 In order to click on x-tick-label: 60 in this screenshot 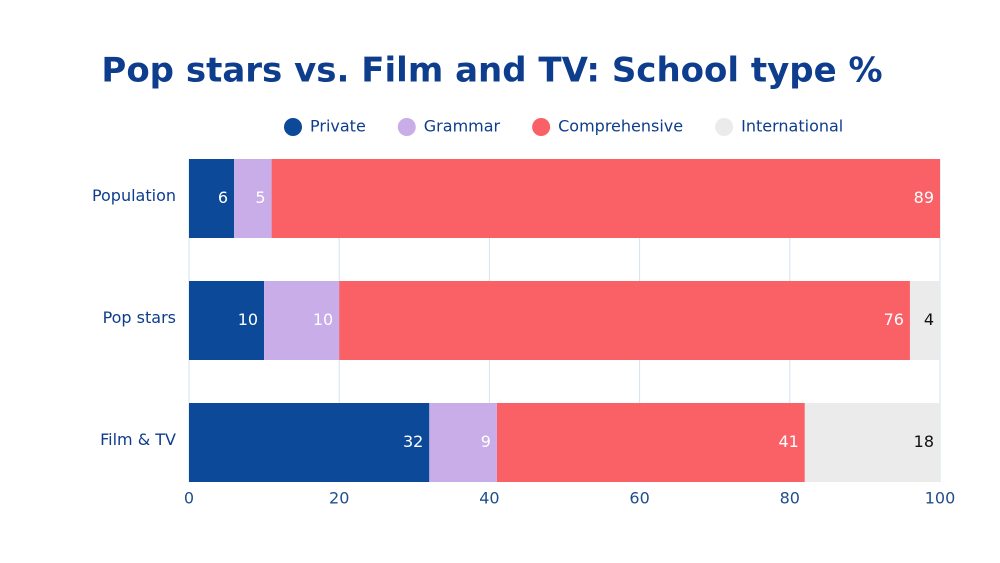, I will do `click(639, 498)`.